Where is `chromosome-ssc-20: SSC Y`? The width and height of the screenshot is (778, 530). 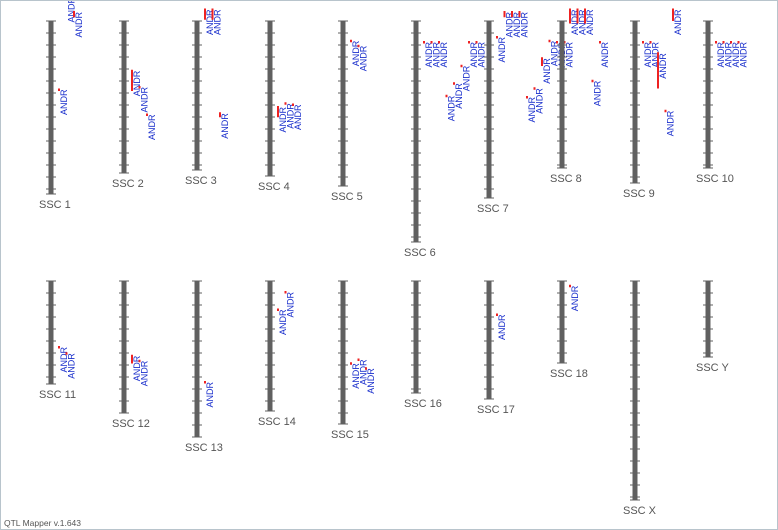 chromosome-ssc-20: SSC Y is located at coordinates (712, 327).